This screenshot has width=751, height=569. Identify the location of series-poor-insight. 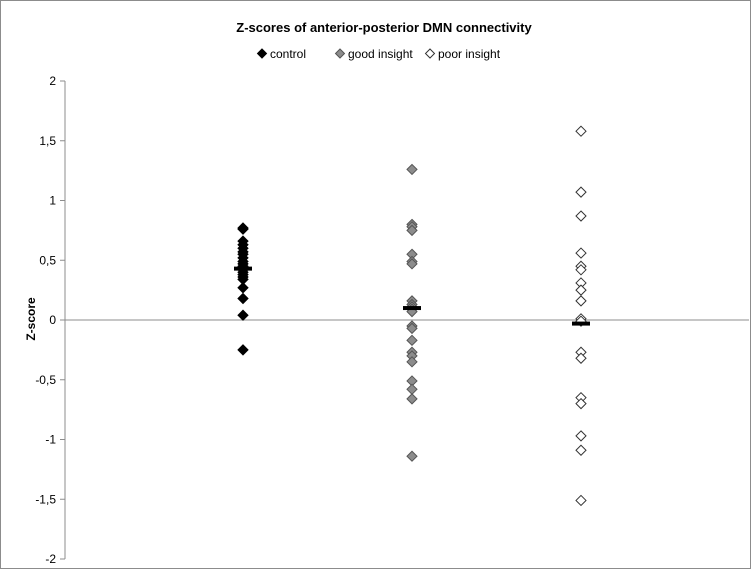
(581, 316).